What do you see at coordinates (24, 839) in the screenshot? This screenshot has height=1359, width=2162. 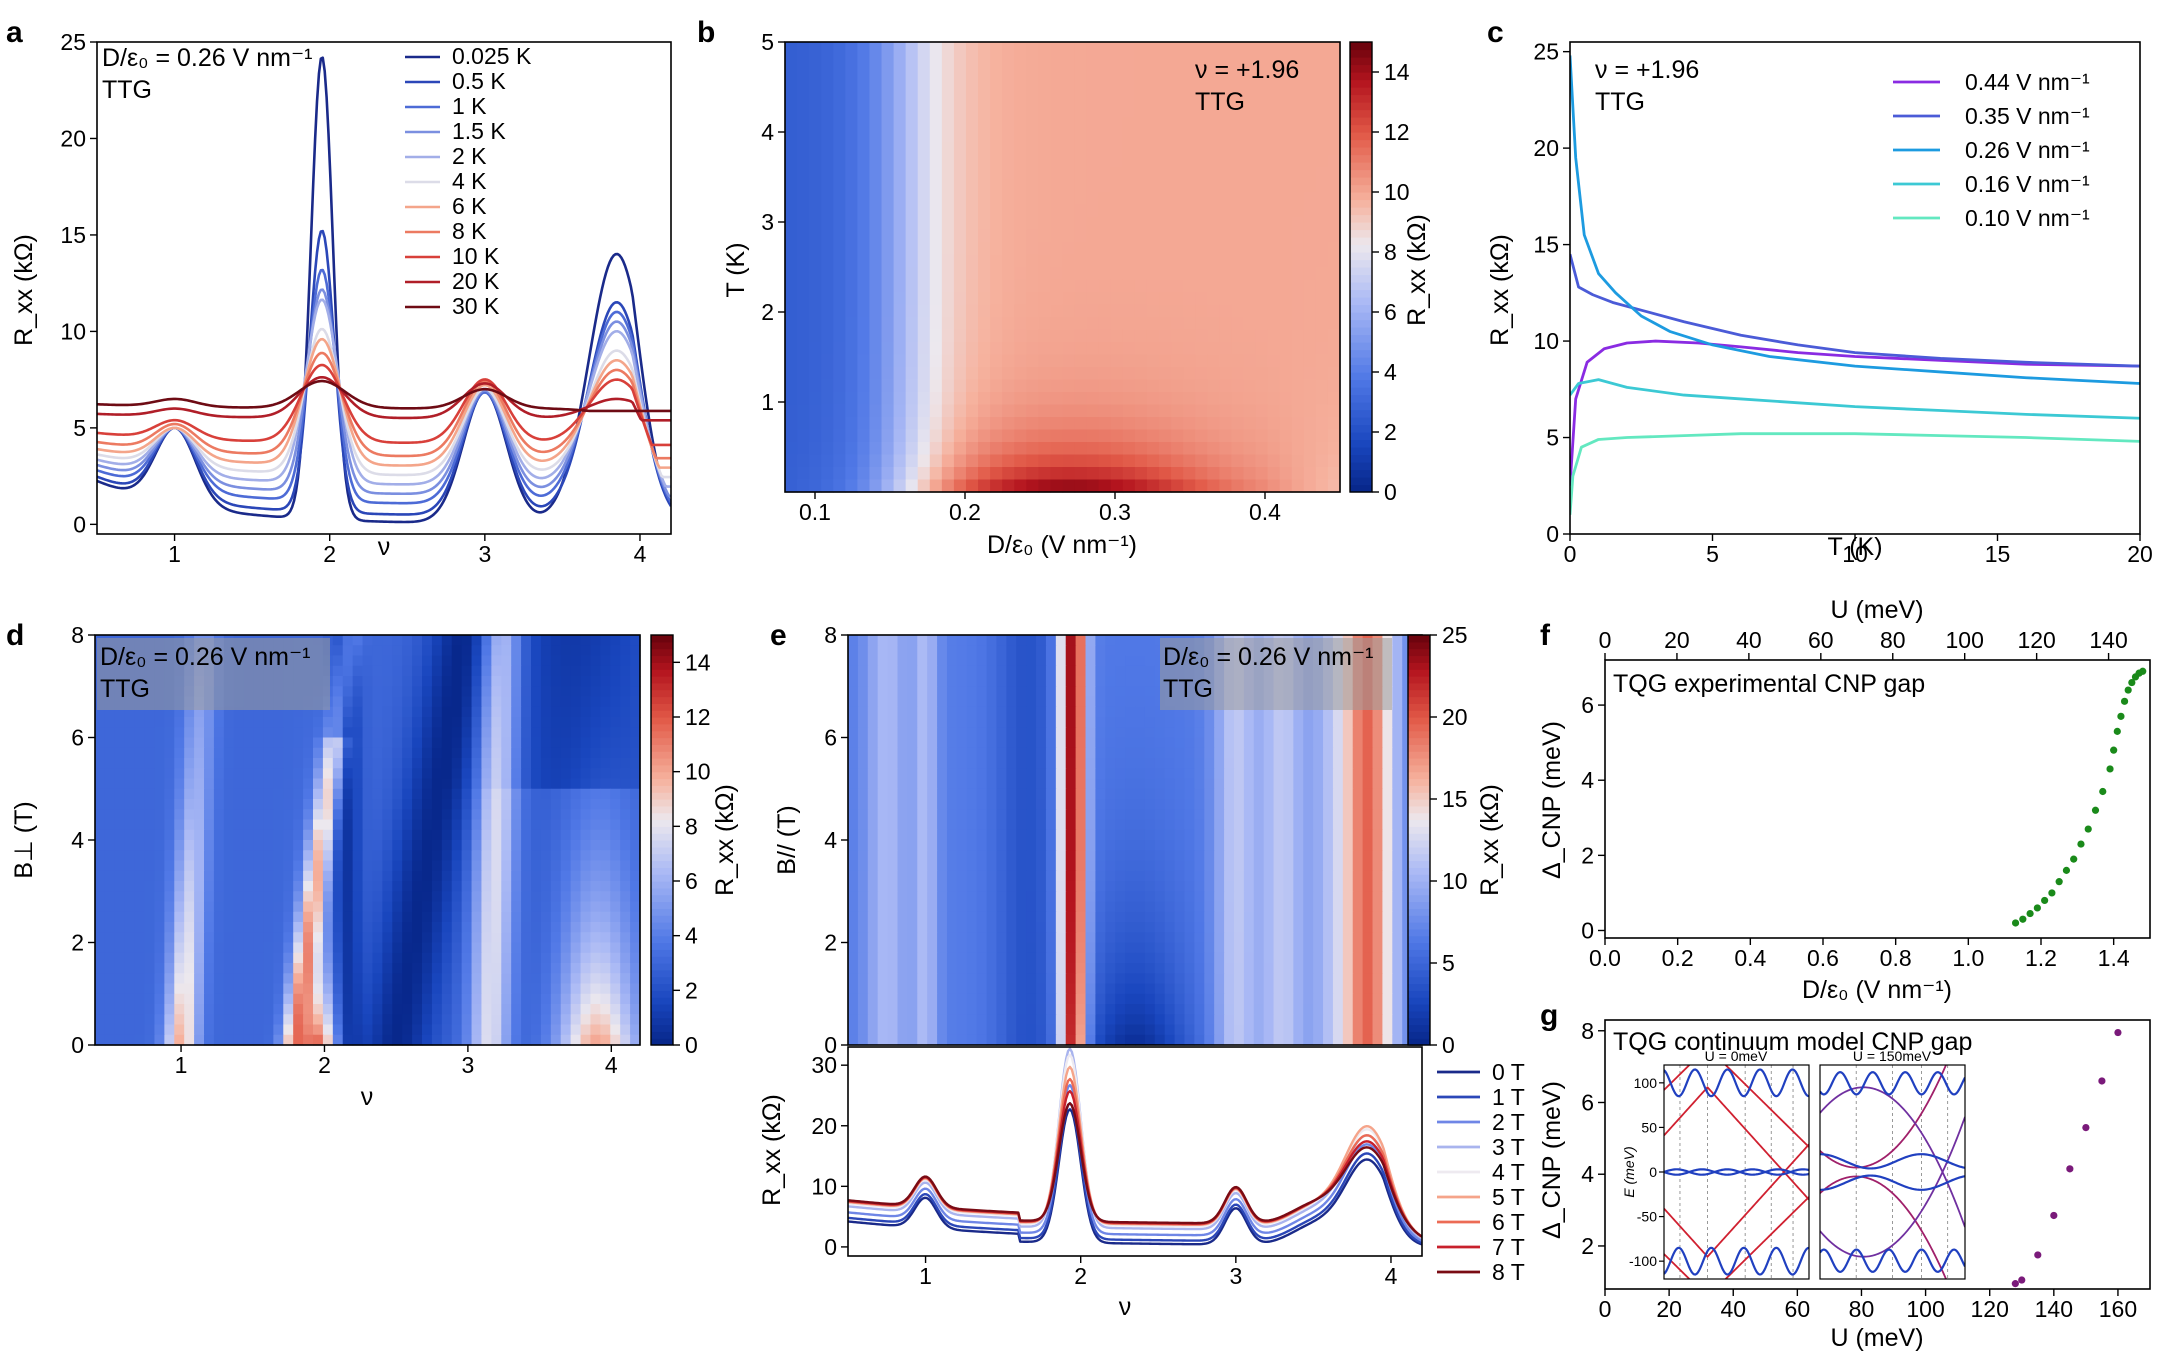 I see `panel-d-ylabel: B⊥ (T)` at bounding box center [24, 839].